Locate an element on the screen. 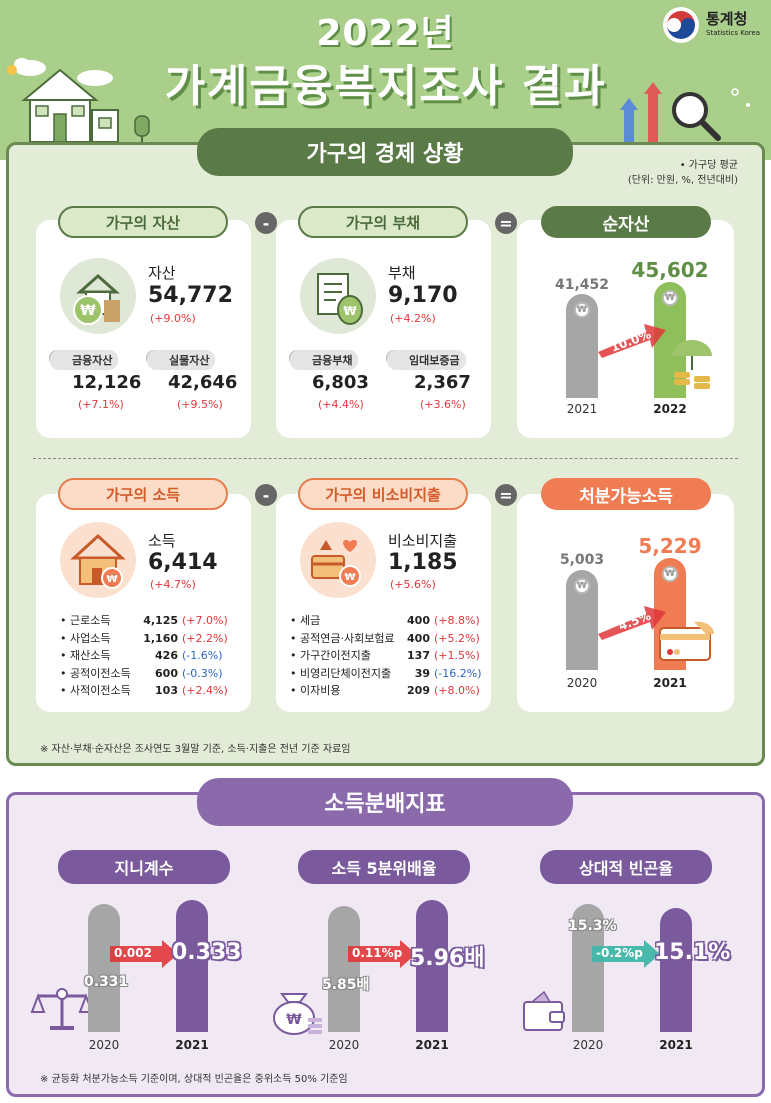 The image size is (771, 1103). quintile-bar-2020 is located at coordinates (344, 969).